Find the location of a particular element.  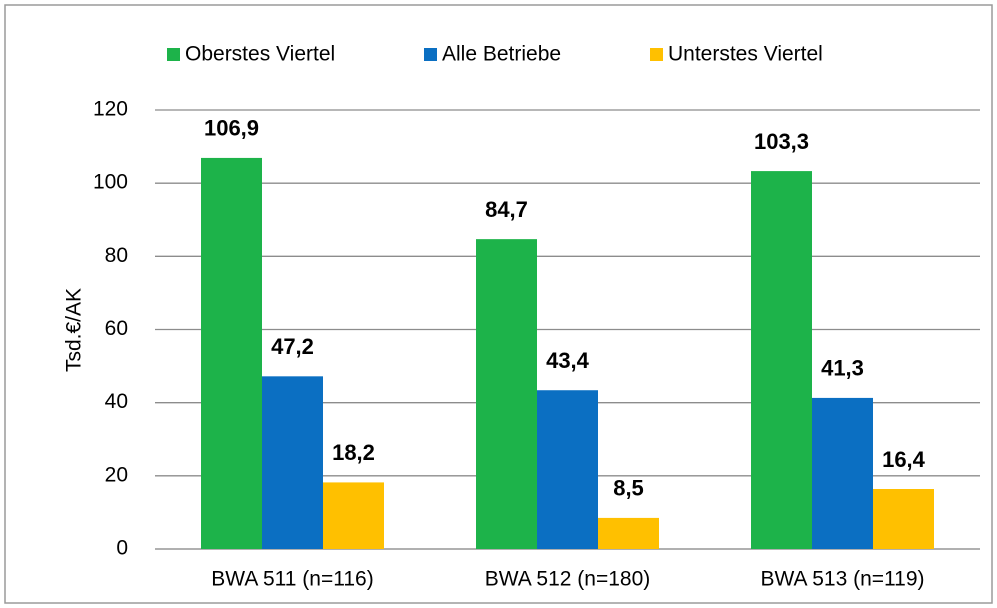

y-tick-label: 20 is located at coordinates (116, 474).